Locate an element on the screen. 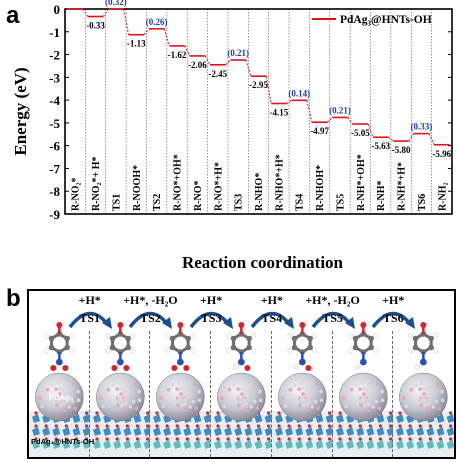 Image resolution: width=459 pixels, height=462 pixels. transition-state-label: TS1 is located at coordinates (90, 318).